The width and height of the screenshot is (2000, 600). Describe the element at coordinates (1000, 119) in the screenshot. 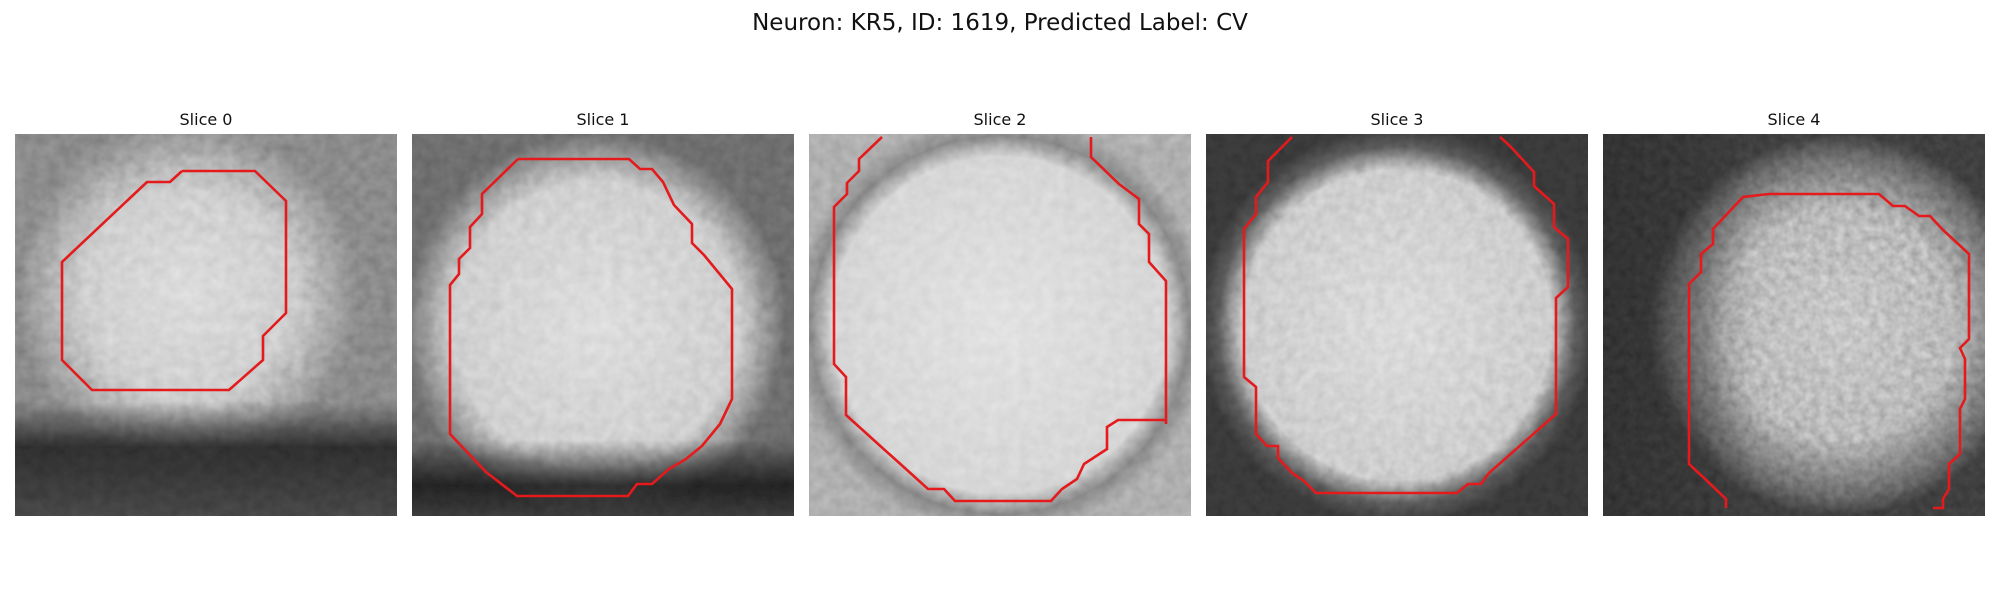

I see `panel-title-slice-2: Slice 2` at that location.